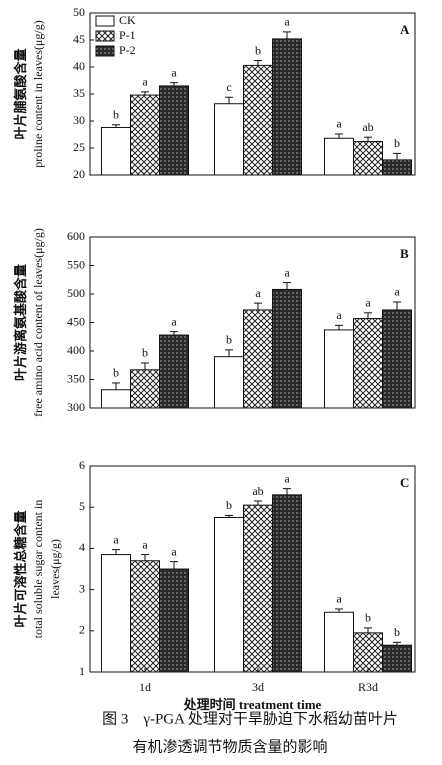 The height and width of the screenshot is (765, 442). Describe the element at coordinates (76, 236) in the screenshot. I see `y-tick-label: 600` at that location.